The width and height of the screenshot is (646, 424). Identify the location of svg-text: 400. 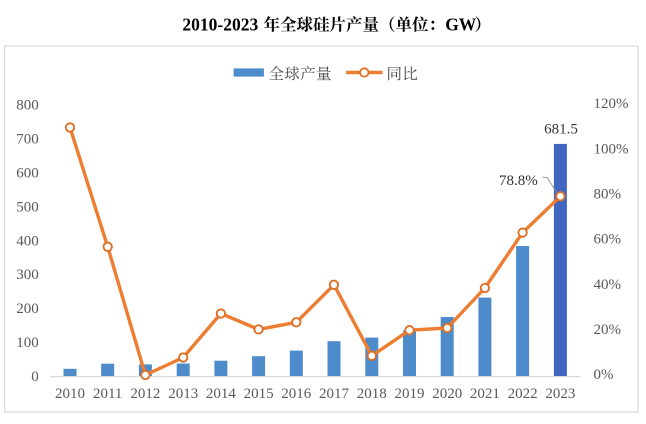
(27, 241).